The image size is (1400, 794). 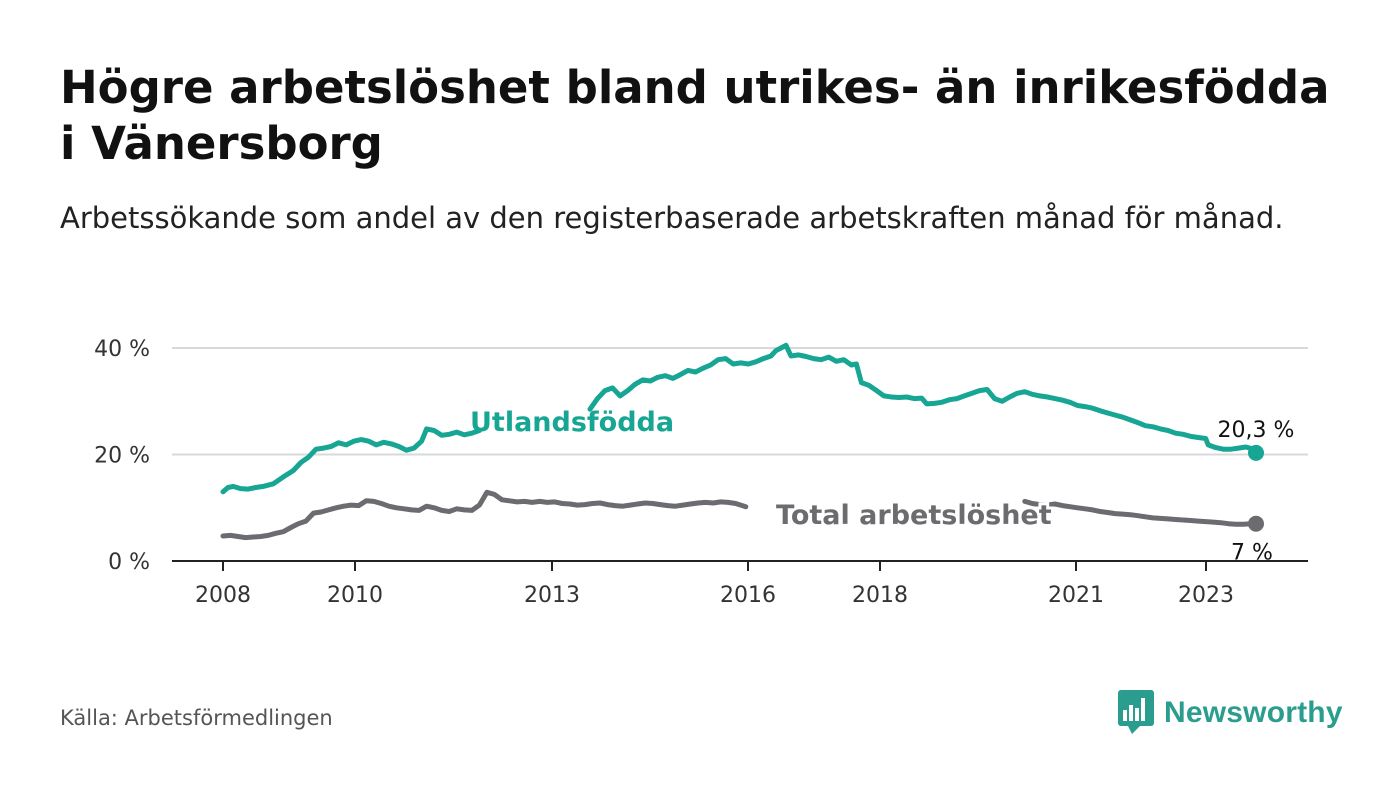 What do you see at coordinates (1256, 452) in the screenshot?
I see `end-point-utlandsfodda` at bounding box center [1256, 452].